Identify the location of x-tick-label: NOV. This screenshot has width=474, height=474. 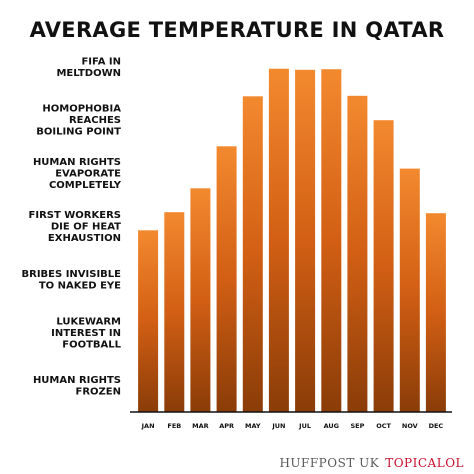
(410, 426).